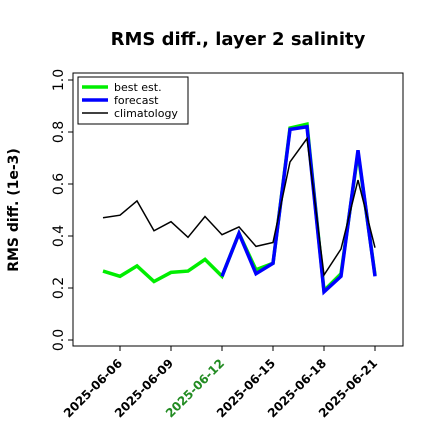 This screenshot has height=445, width=440. Describe the element at coordinates (59, 236) in the screenshot. I see `y-tick-label: 0.4` at that location.